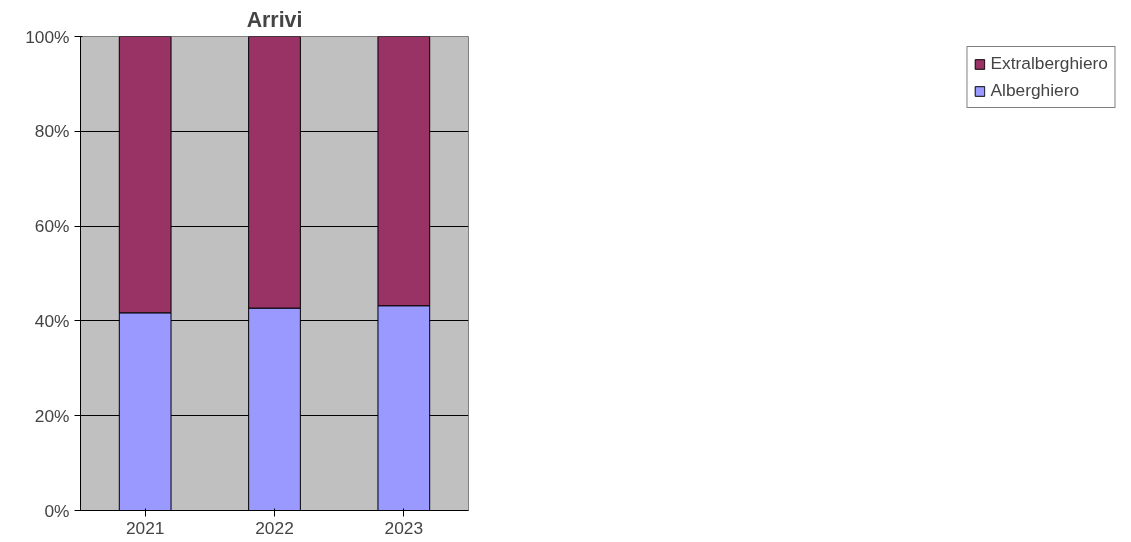  What do you see at coordinates (52, 131) in the screenshot?
I see `y-tick-label: 80%` at bounding box center [52, 131].